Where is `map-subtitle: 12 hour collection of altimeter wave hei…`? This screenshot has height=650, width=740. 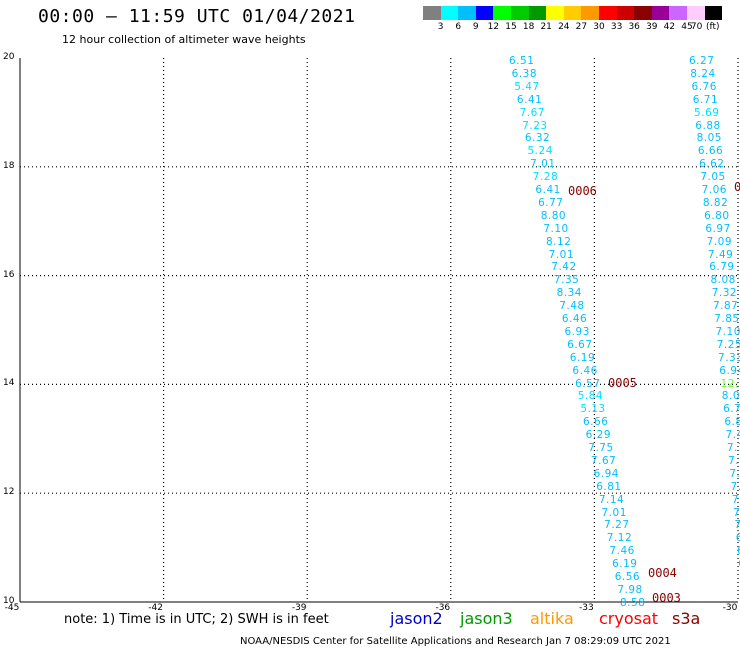
map-subtitle: 12 hour collection of altimeter wave hei… is located at coordinates (184, 39).